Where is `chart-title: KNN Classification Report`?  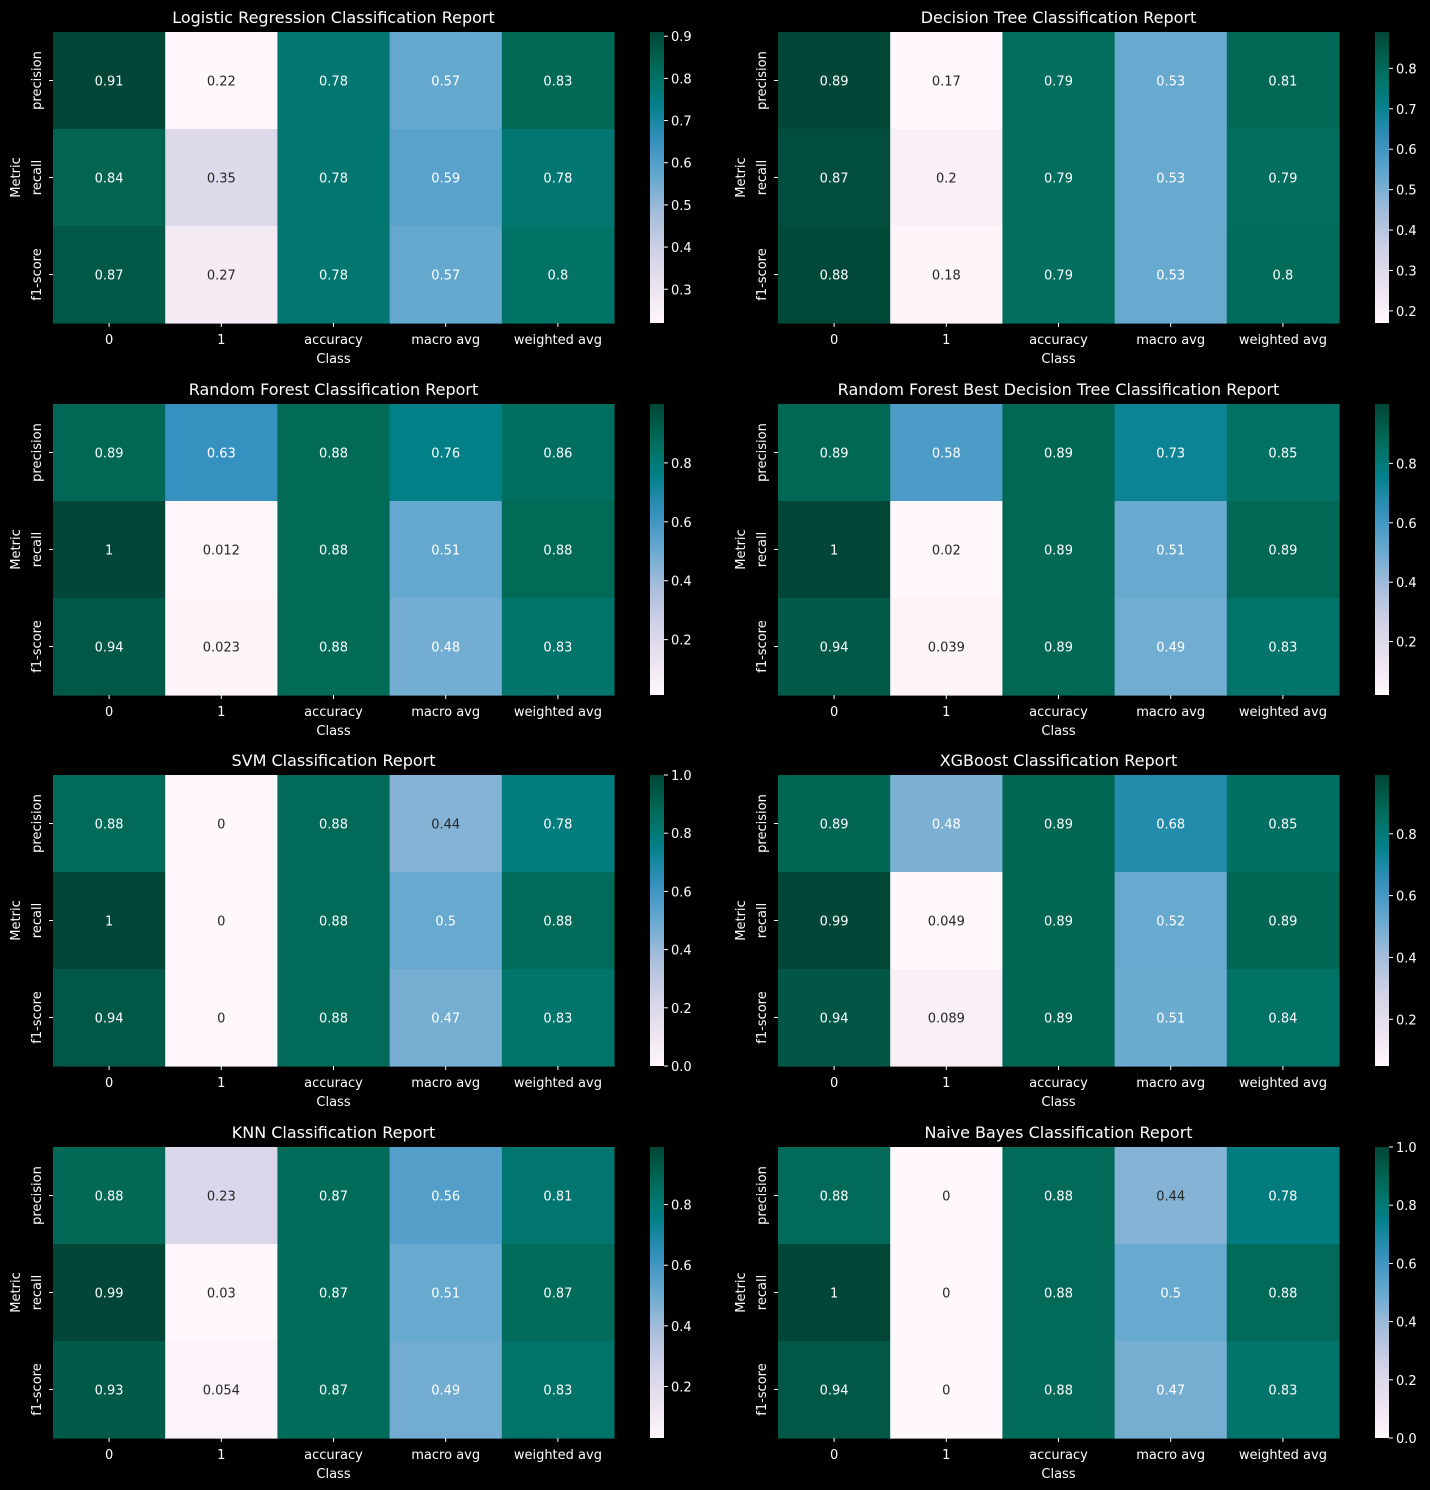 chart-title: KNN Classification Report is located at coordinates (334, 1132).